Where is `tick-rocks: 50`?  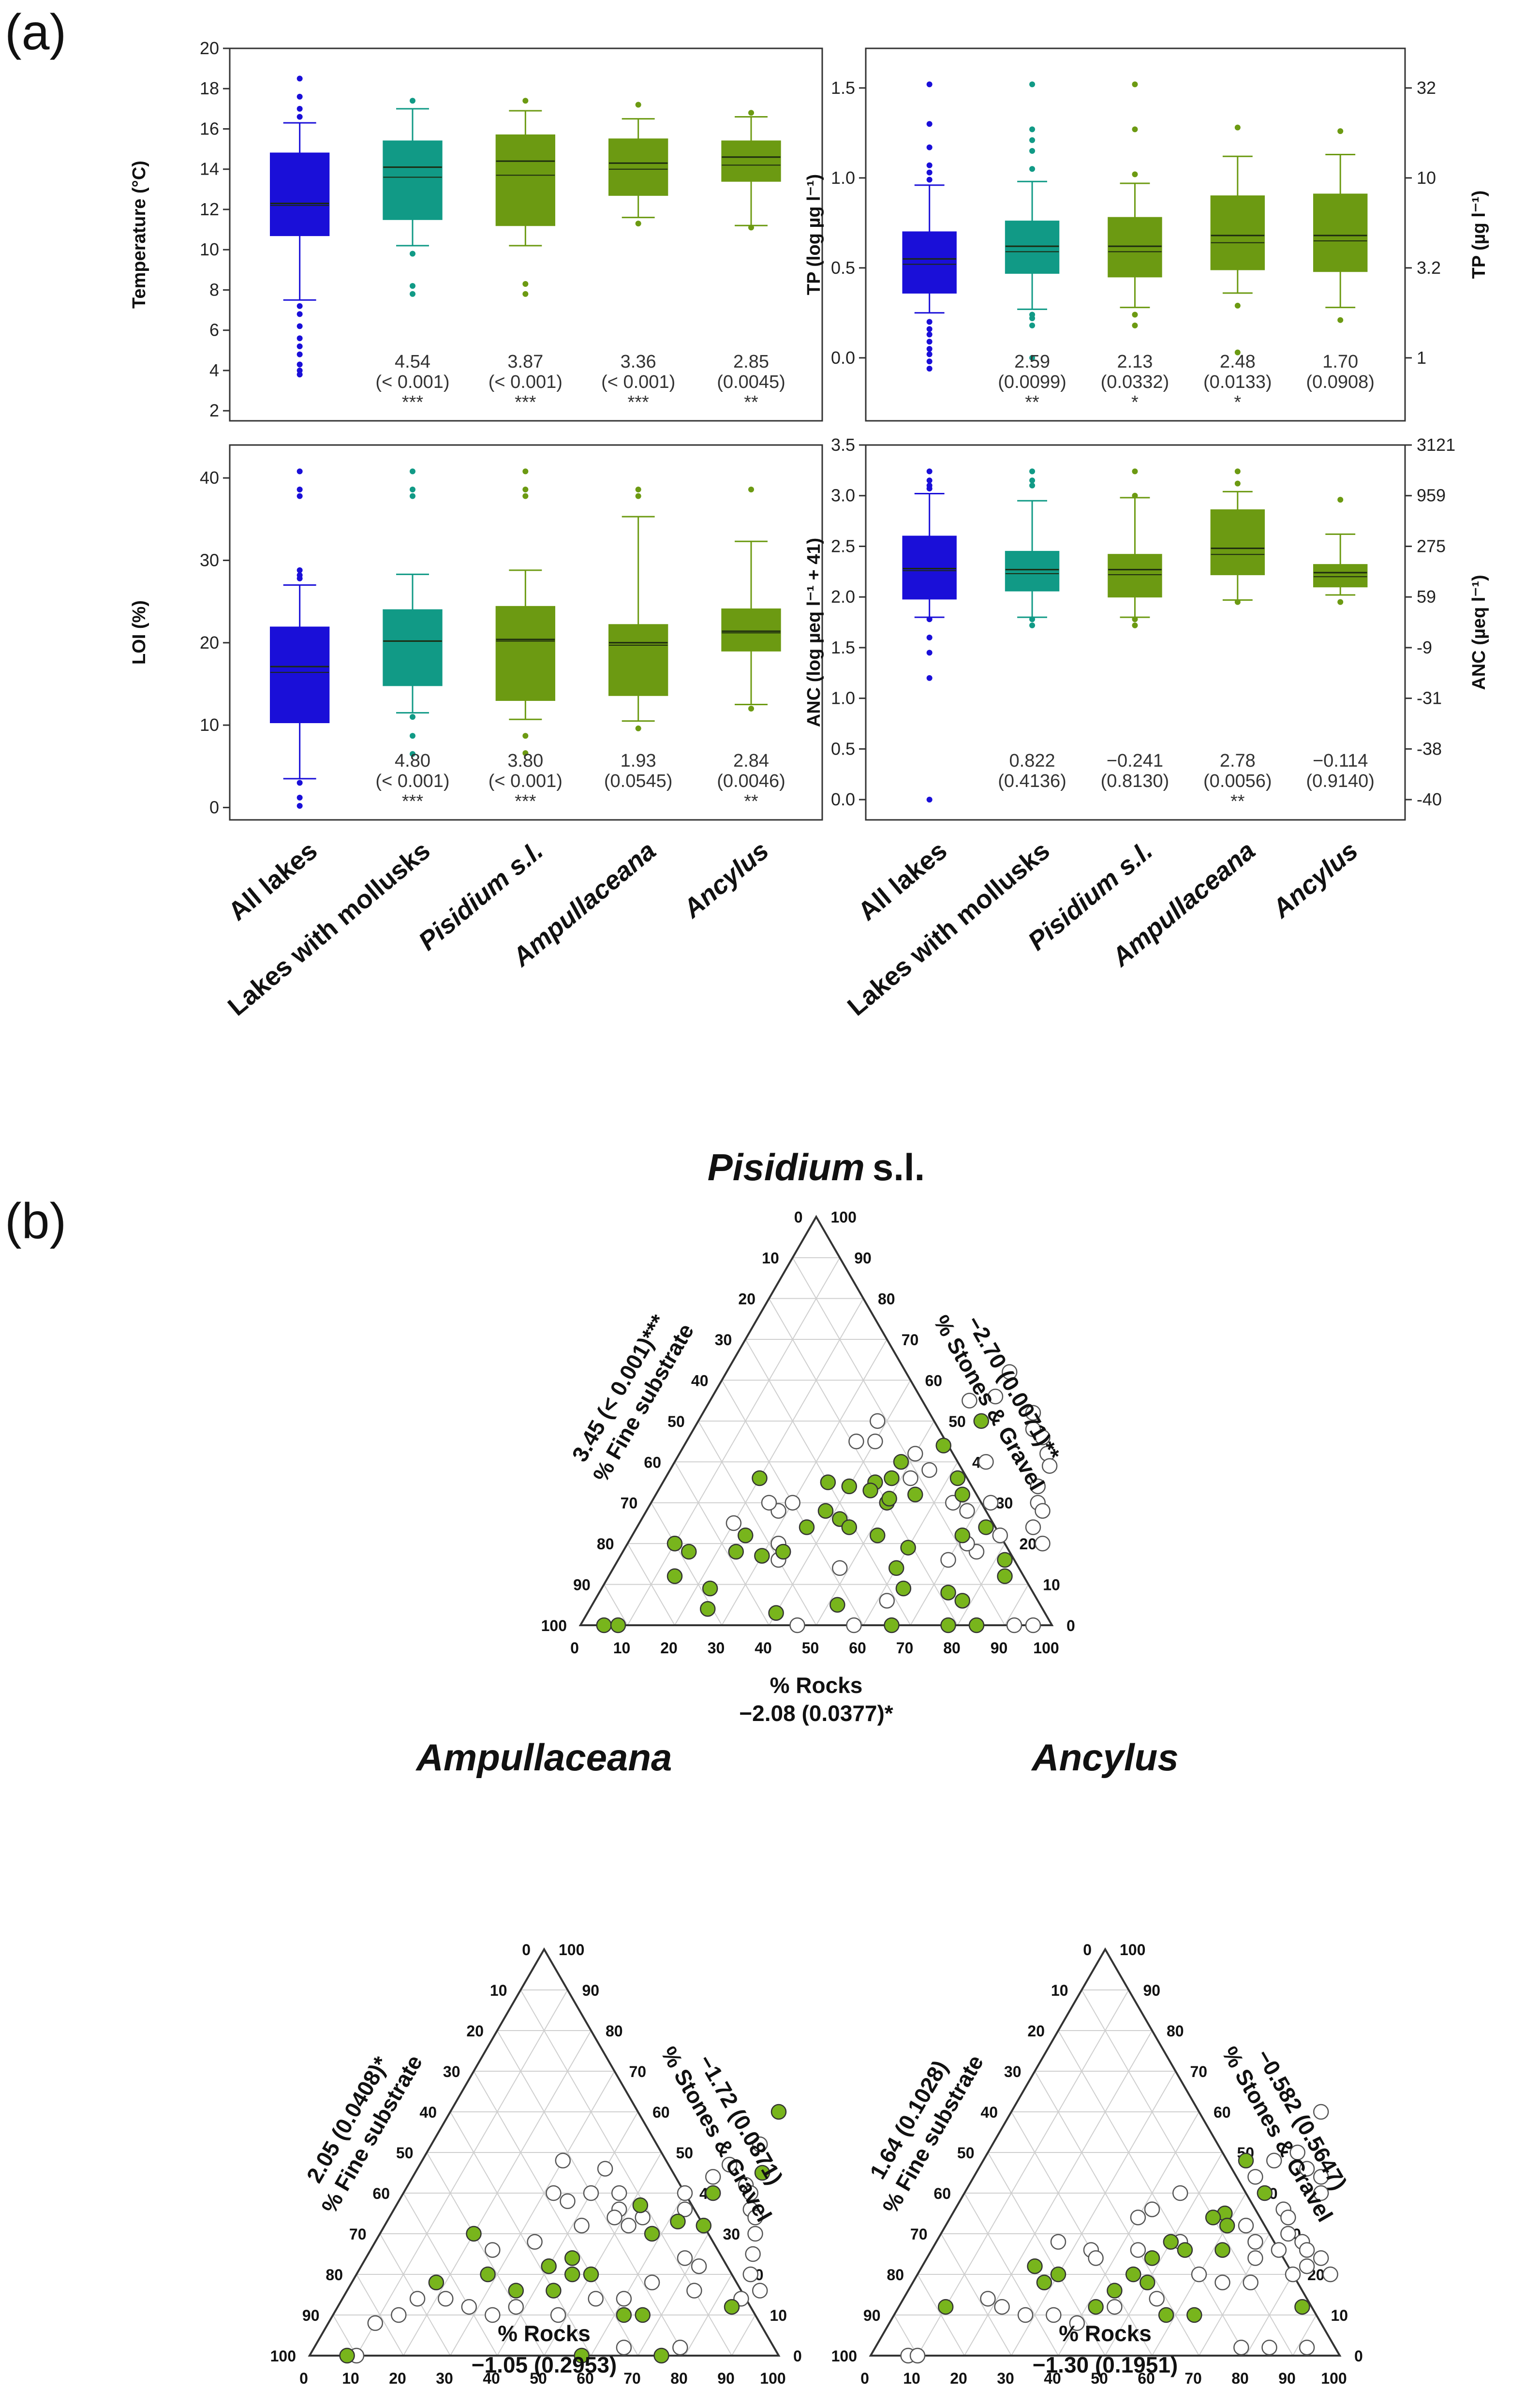 tick-rocks: 50 is located at coordinates (1099, 2378).